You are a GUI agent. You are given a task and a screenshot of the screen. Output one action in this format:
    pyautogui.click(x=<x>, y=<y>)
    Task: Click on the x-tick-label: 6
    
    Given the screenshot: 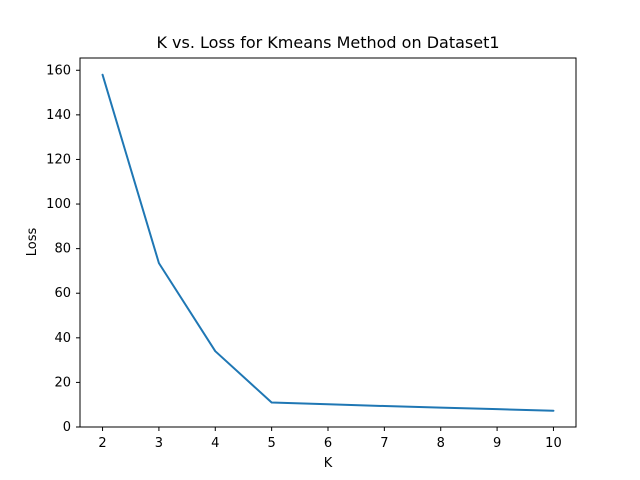 What is the action you would take?
    pyautogui.click(x=328, y=443)
    